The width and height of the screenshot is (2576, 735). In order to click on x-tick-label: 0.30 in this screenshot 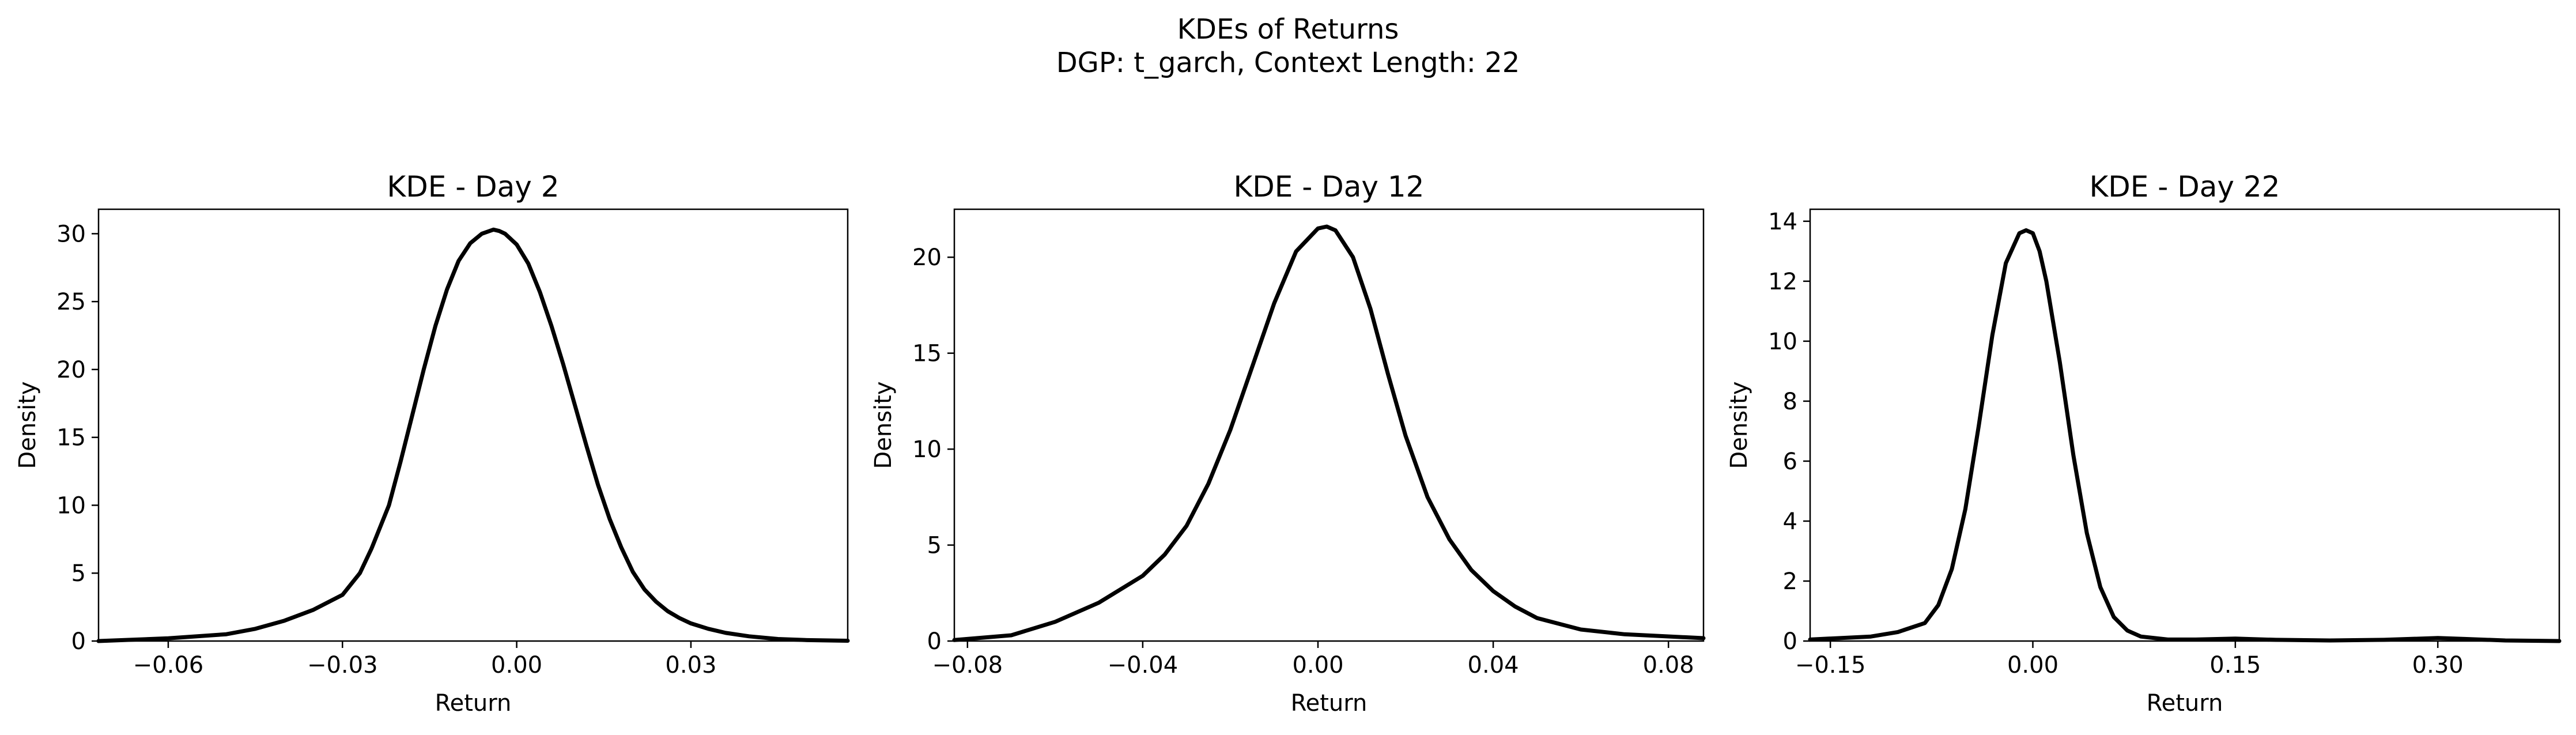, I will do `click(2438, 665)`.